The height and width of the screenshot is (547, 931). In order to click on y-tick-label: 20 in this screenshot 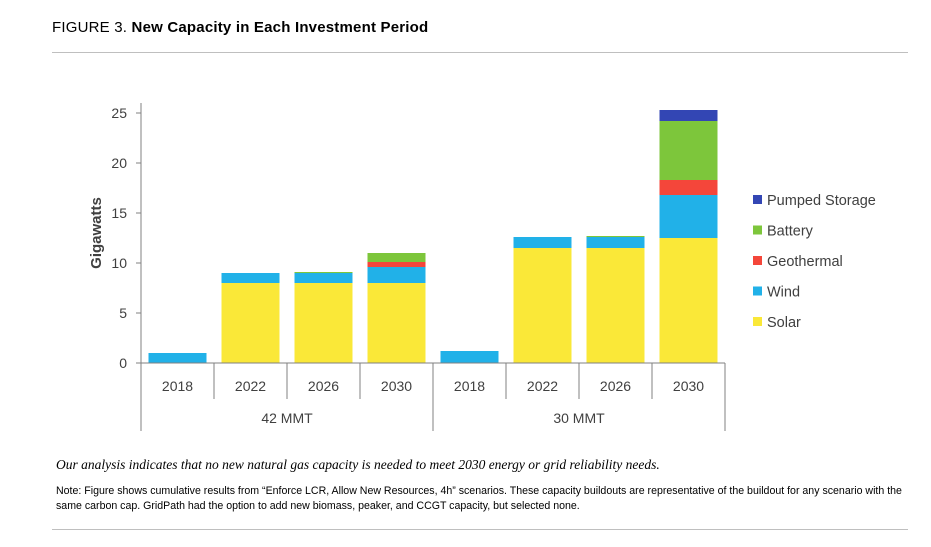, I will do `click(119, 163)`.